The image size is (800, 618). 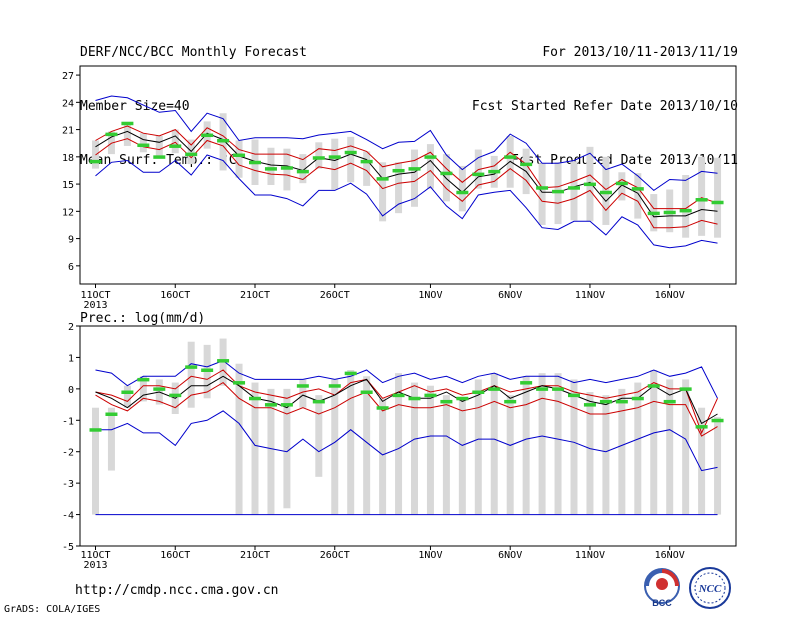 What do you see at coordinates (95, 295) in the screenshot?
I see `temp-x-tick-label: 11OCT` at bounding box center [95, 295].